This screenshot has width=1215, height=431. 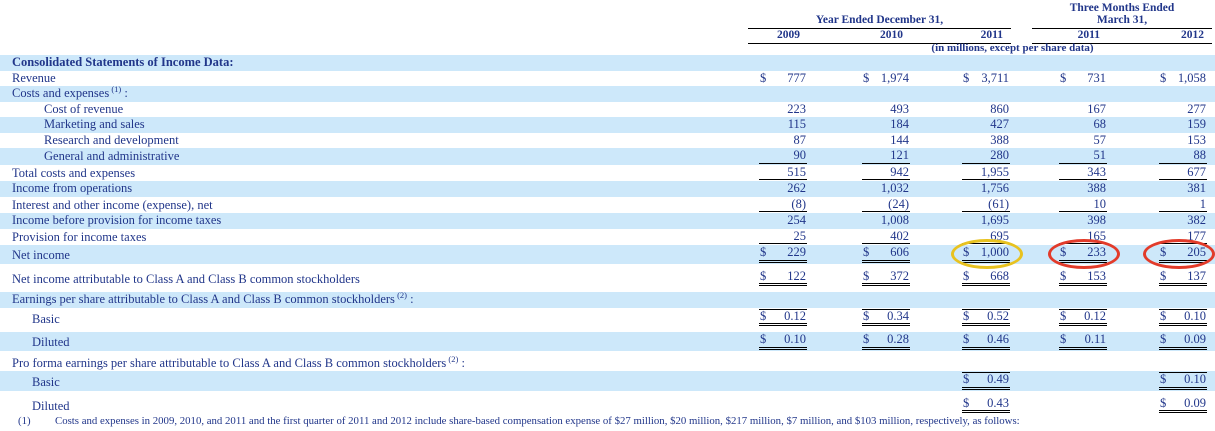 I want to click on value-cell: $0.09, so click(x=1162, y=341).